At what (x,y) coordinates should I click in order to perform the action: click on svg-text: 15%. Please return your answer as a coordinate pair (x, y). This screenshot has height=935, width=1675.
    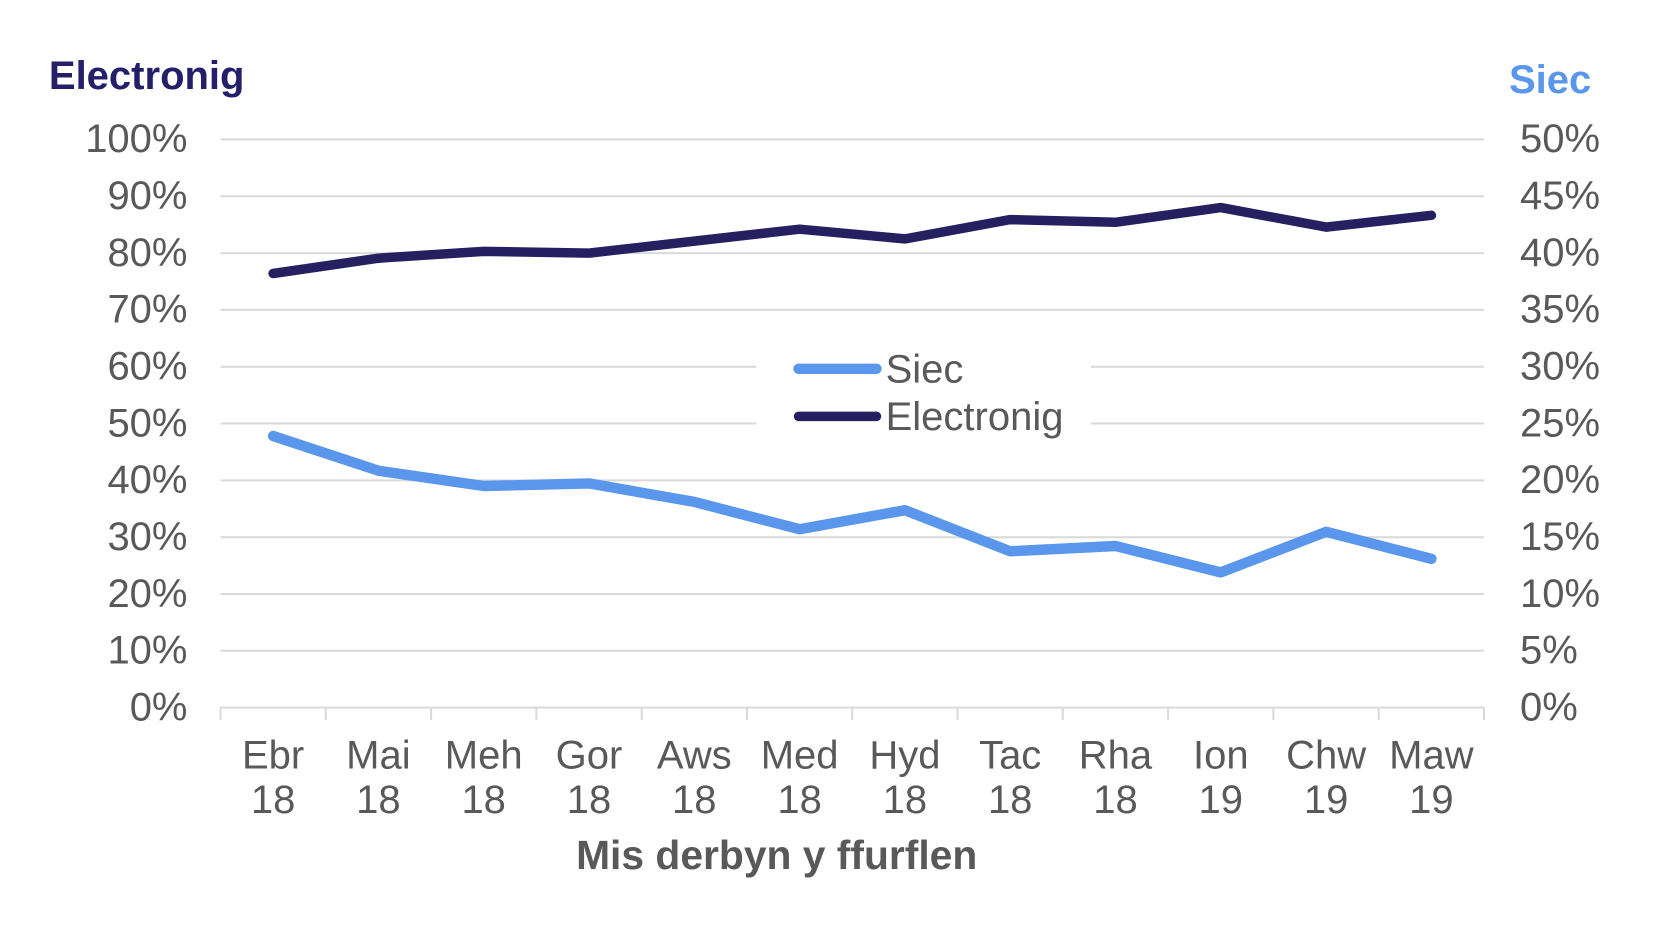
    Looking at the image, I should click on (1560, 537).